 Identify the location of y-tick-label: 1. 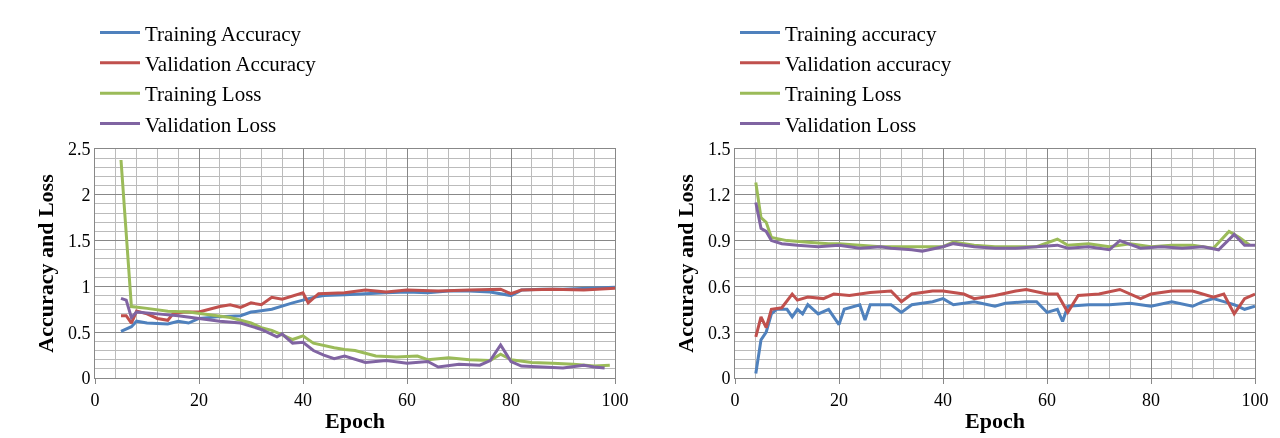
(86, 286).